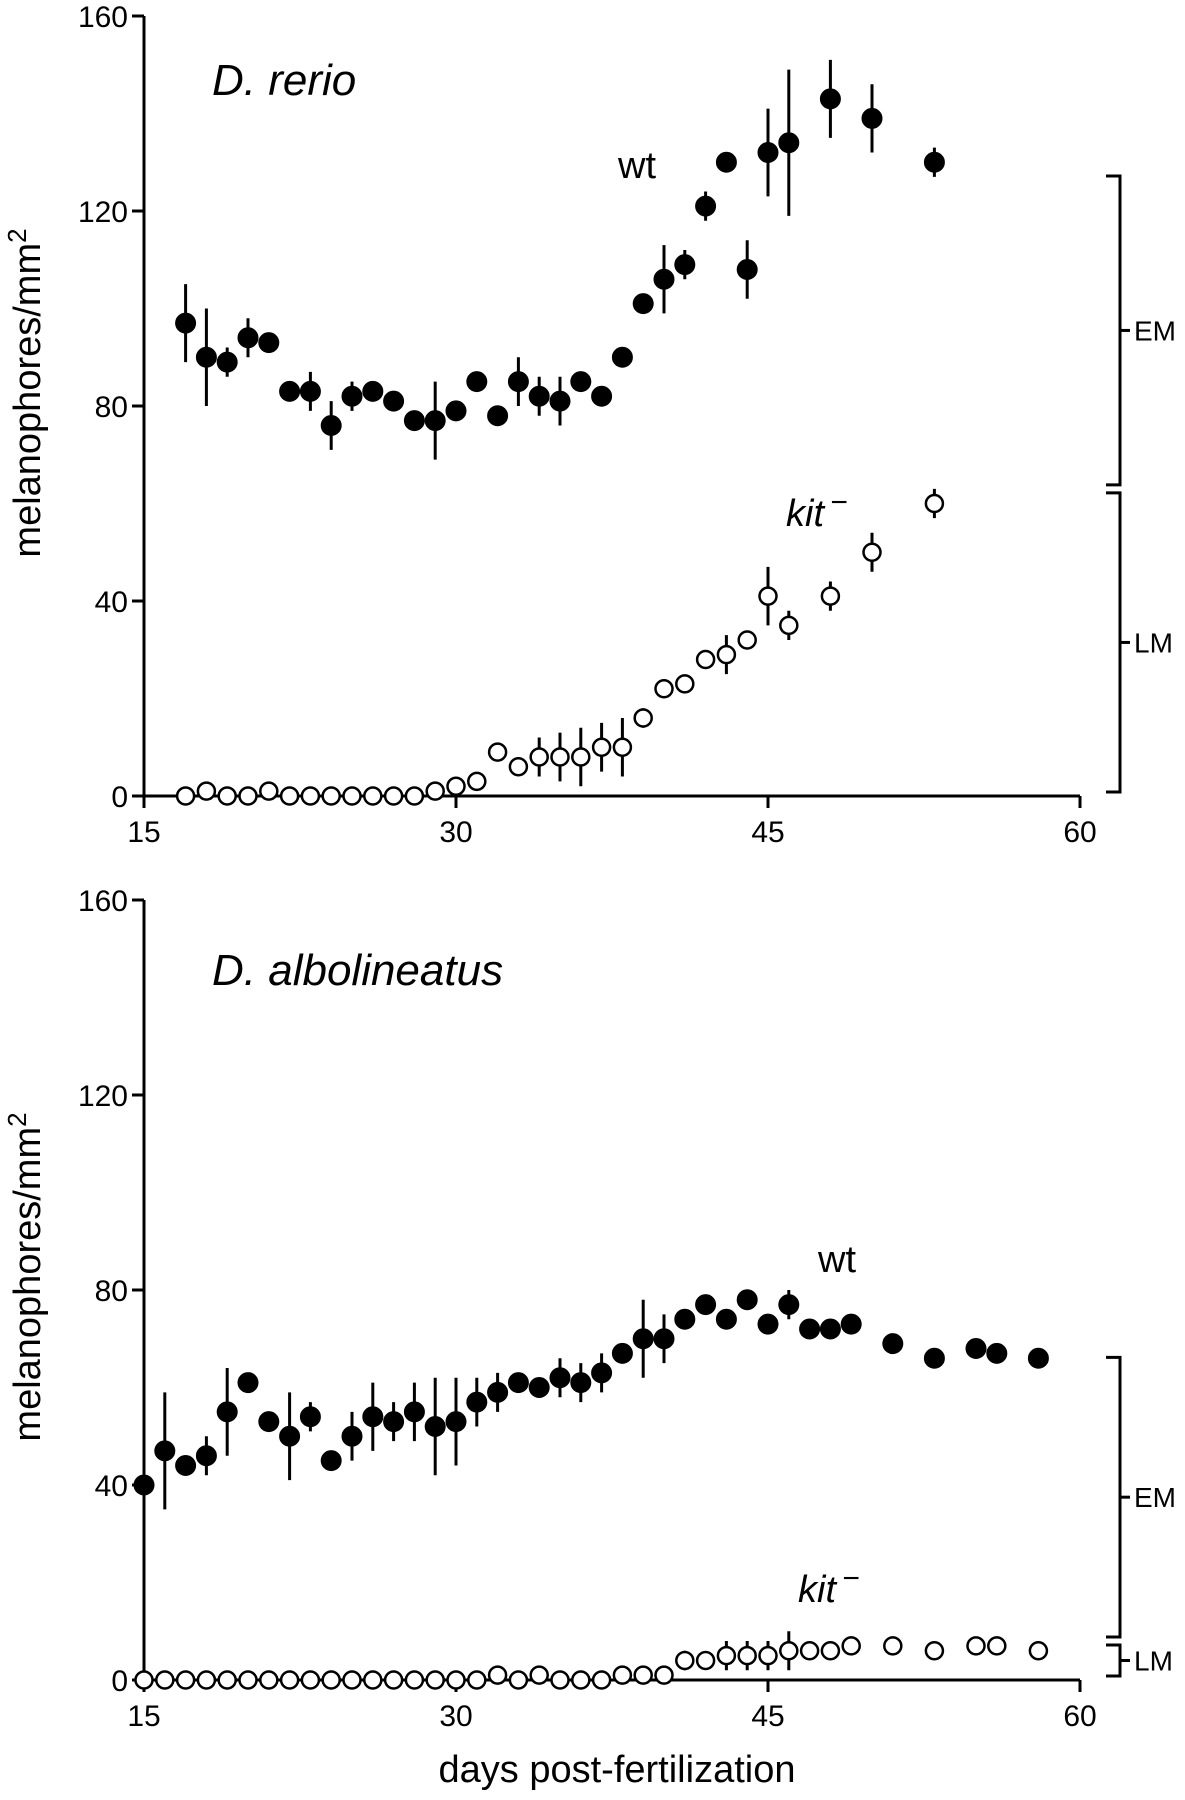 The height and width of the screenshot is (1800, 1185). What do you see at coordinates (455, 832) in the screenshot?
I see `x-tick-label: 30` at bounding box center [455, 832].